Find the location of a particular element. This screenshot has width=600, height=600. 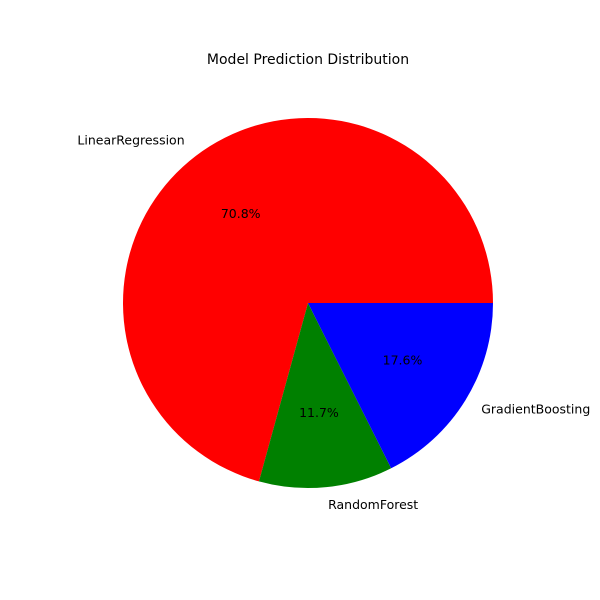

pie-label-gradientboosting: GradientBoosting is located at coordinates (535, 408).